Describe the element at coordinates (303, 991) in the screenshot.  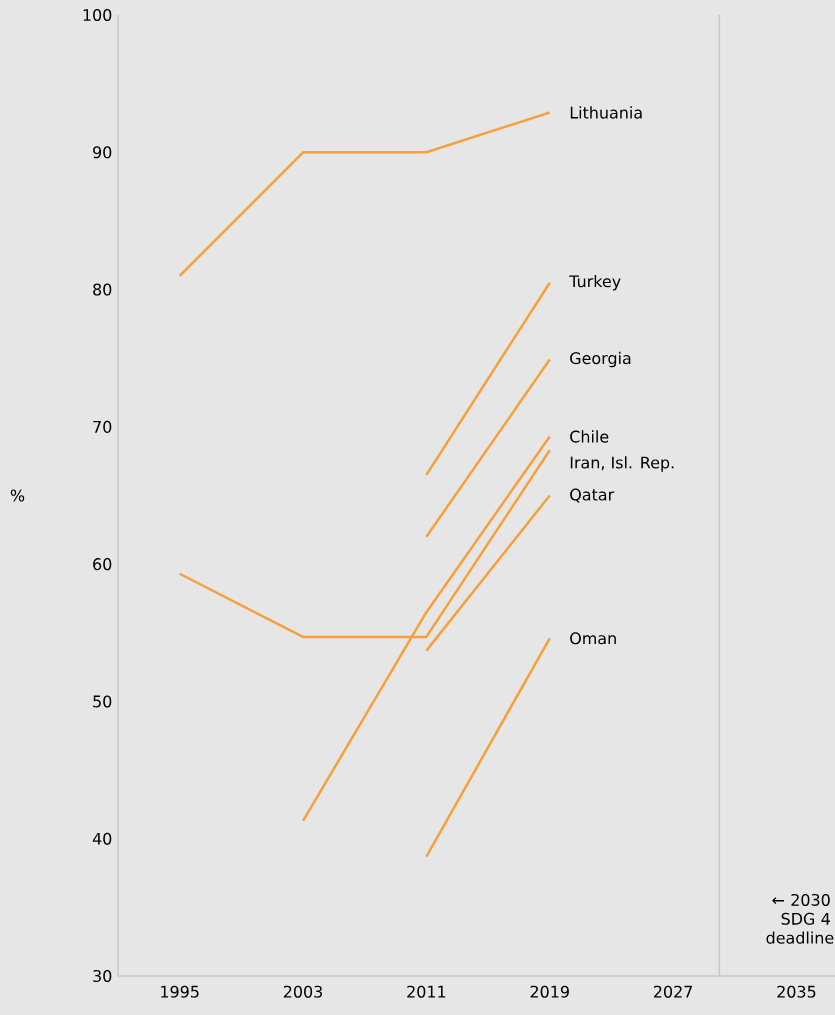
I see `x-tick-label: 2003` at that location.